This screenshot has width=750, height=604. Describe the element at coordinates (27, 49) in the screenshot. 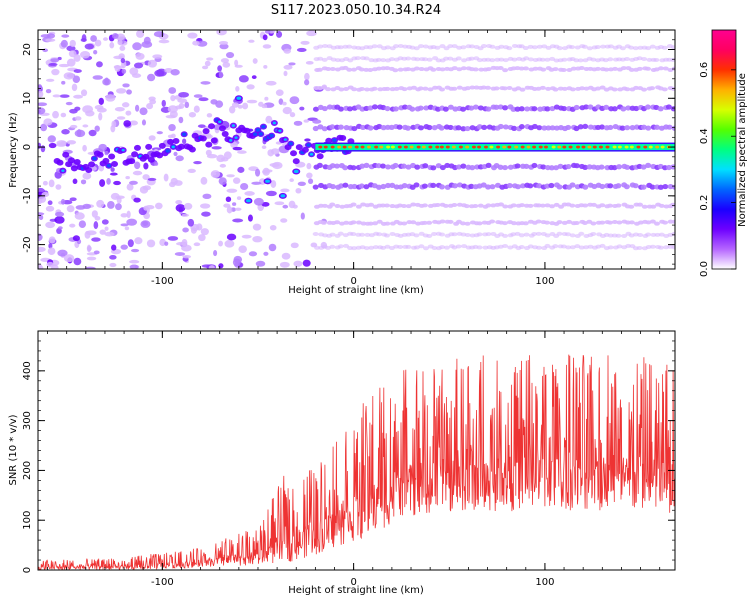

I see `spectrogram-y-tick-label: 20` at that location.